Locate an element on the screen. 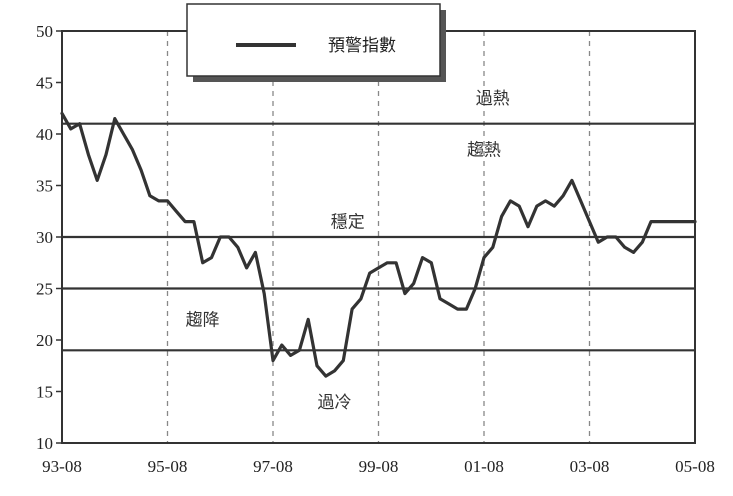  y-tick-label: 35 is located at coordinates (44, 186).